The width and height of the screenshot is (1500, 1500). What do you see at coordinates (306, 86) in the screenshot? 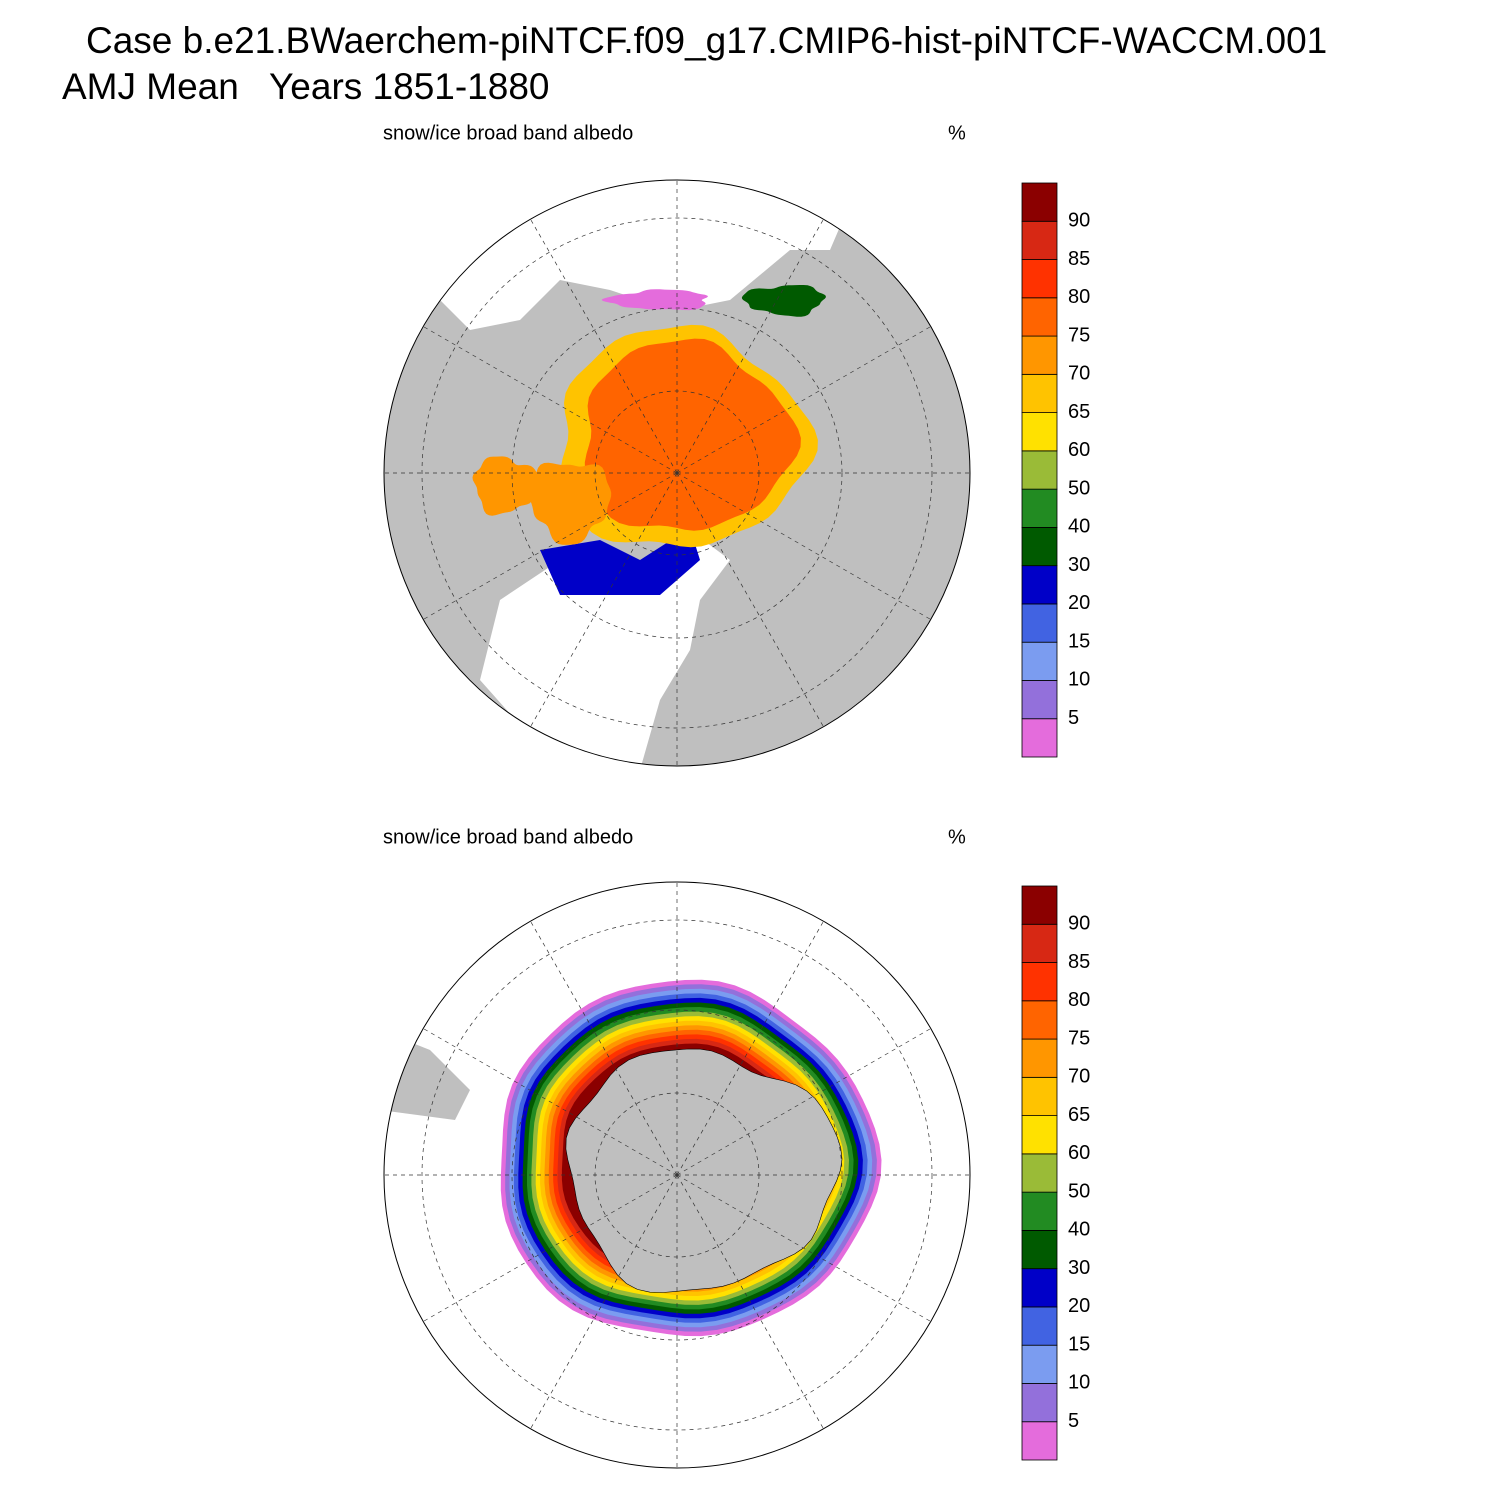
I see `figure-subtitle: AMJ Mean Years 1851-1880` at bounding box center [306, 86].